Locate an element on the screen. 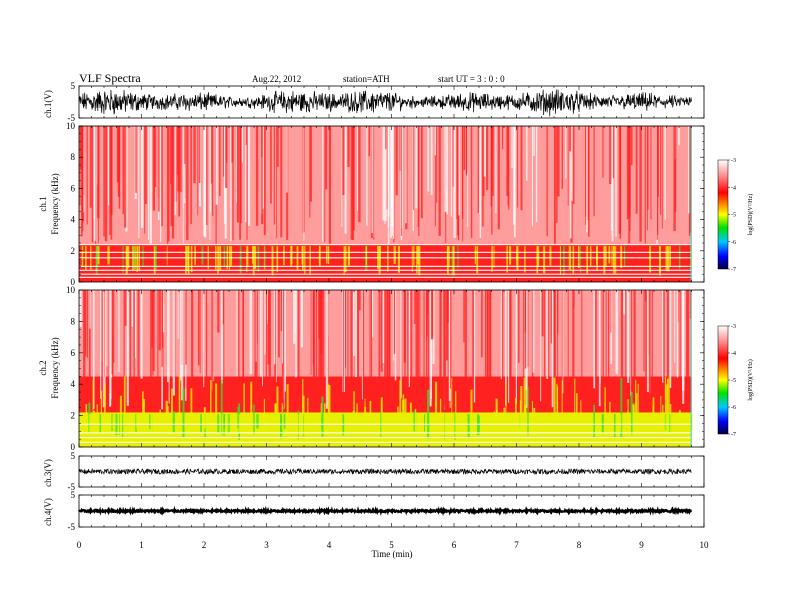  colorbar-tick-label: -4 is located at coordinates (733, 354).